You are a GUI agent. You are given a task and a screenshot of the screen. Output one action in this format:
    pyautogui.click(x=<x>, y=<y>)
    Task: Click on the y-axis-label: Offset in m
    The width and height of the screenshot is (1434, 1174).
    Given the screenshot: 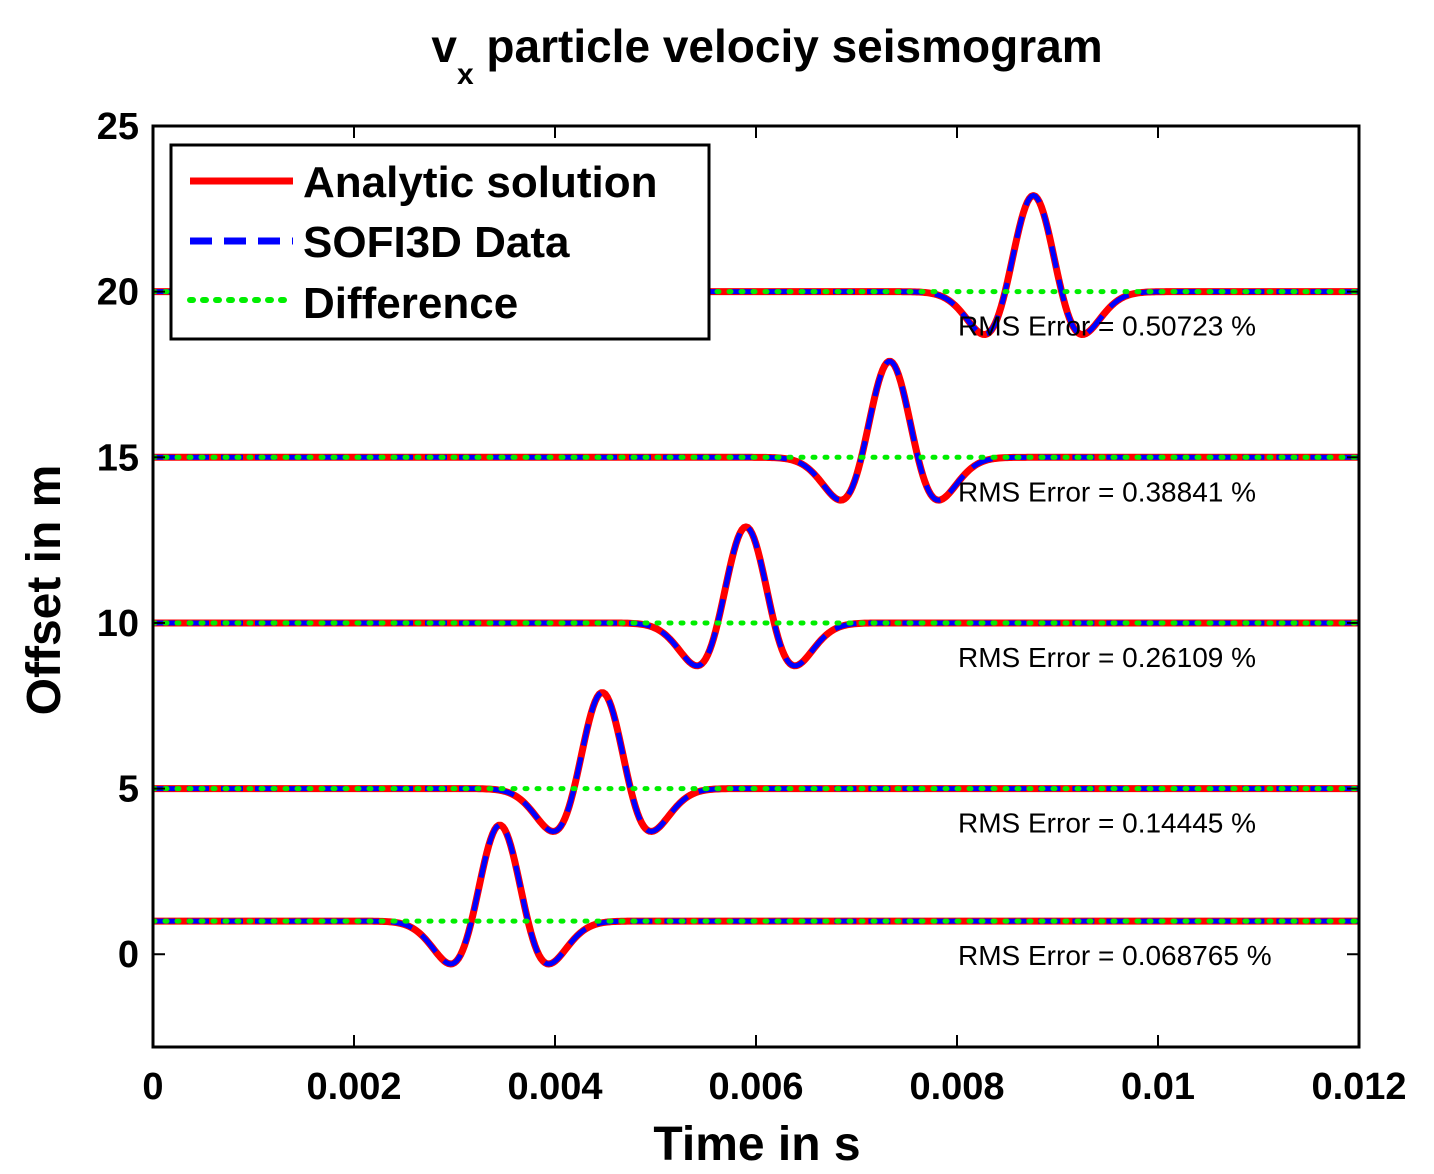 What is the action you would take?
    pyautogui.click(x=44, y=590)
    